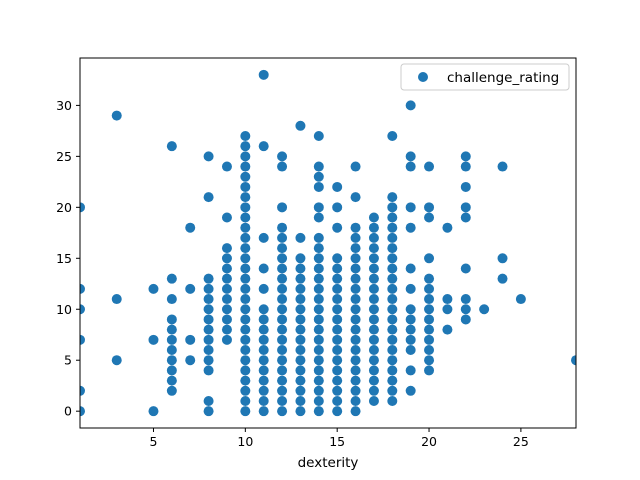 The height and width of the screenshot is (480, 640). Describe the element at coordinates (521, 441) in the screenshot. I see `x-tick-label: 25` at that location.